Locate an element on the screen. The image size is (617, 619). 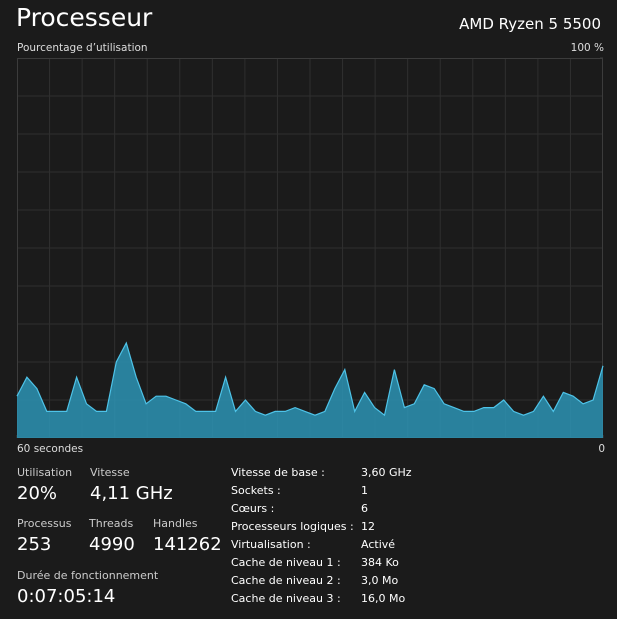
stat-label: Vitesse is located at coordinates (110, 472).